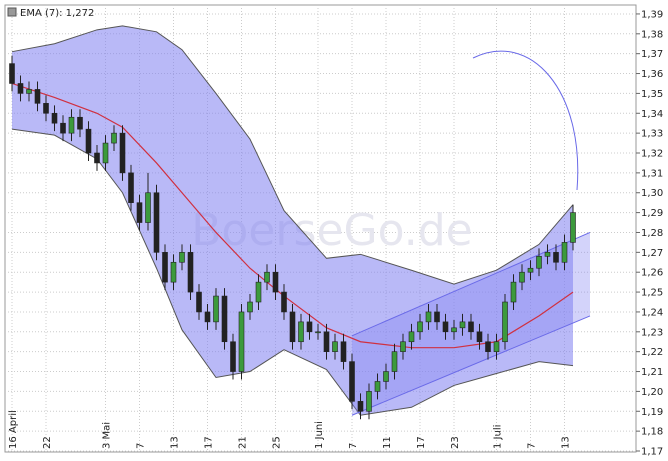 The width and height of the screenshot is (668, 461). What do you see at coordinates (652, 392) in the screenshot?
I see `y-tick-label: 1,20` at bounding box center [652, 392].